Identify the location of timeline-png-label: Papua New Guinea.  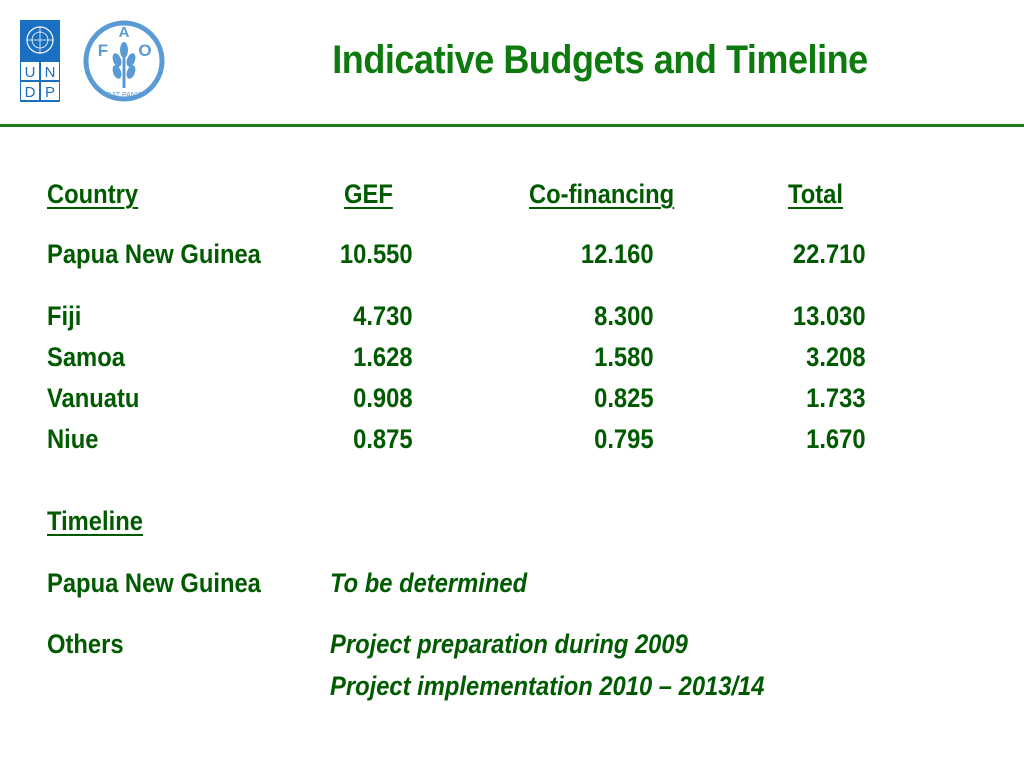
(154, 583).